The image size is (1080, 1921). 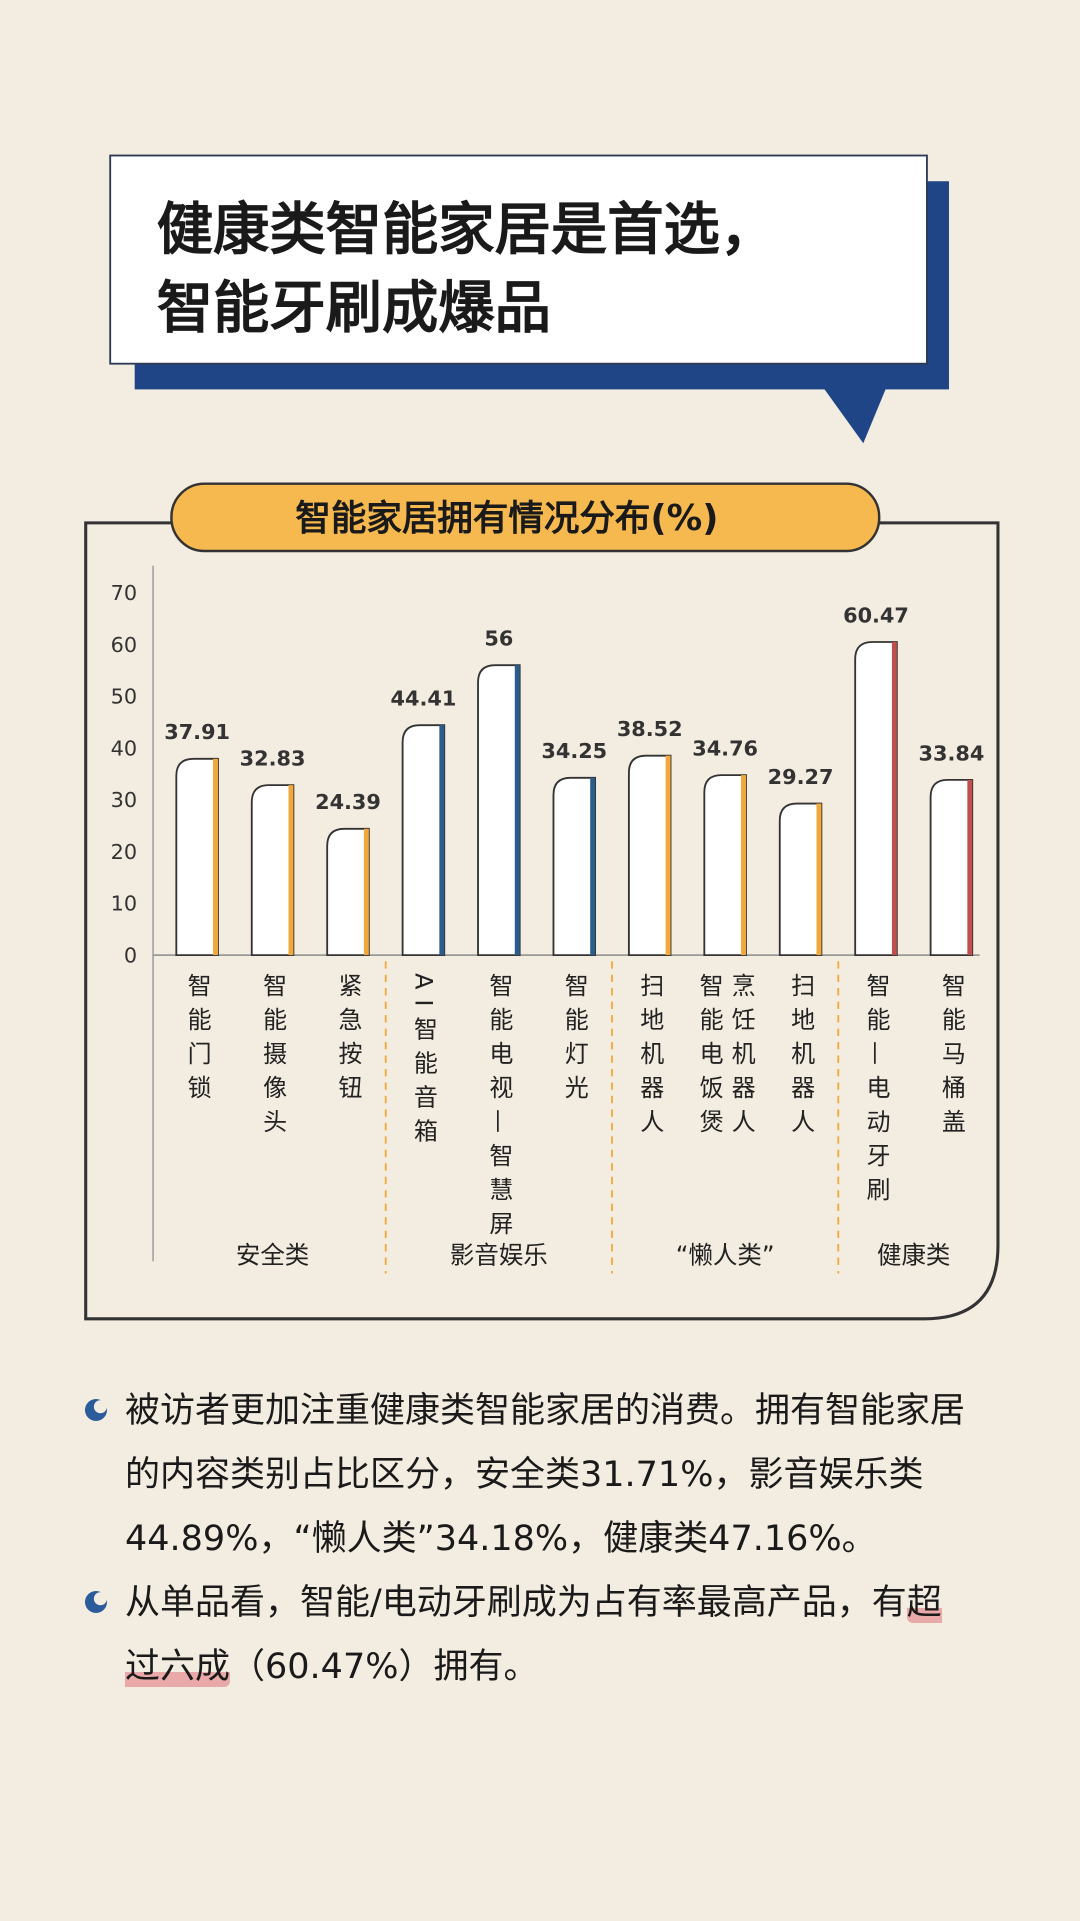 I want to click on chart-title: 智能家居拥有情况分布(%), so click(x=506, y=518).